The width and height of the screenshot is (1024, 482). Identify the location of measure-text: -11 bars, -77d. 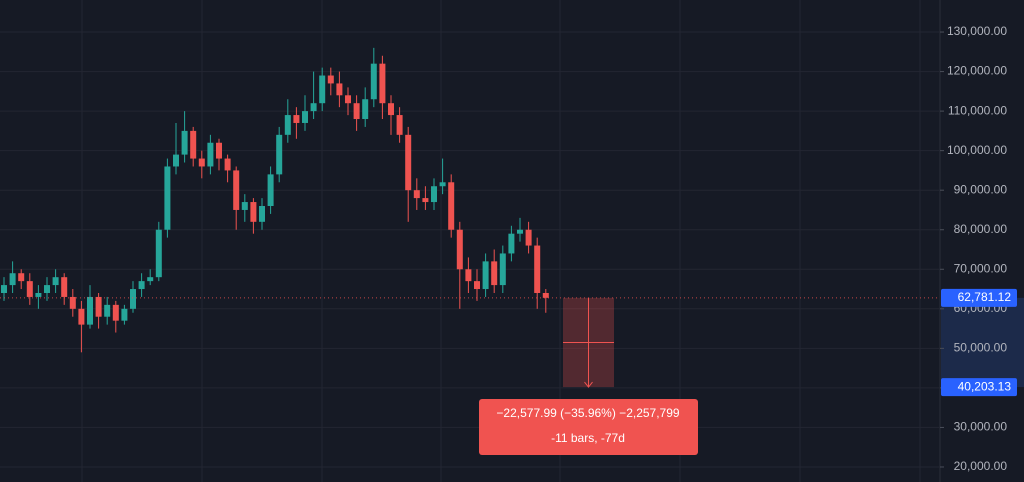
(588, 438).